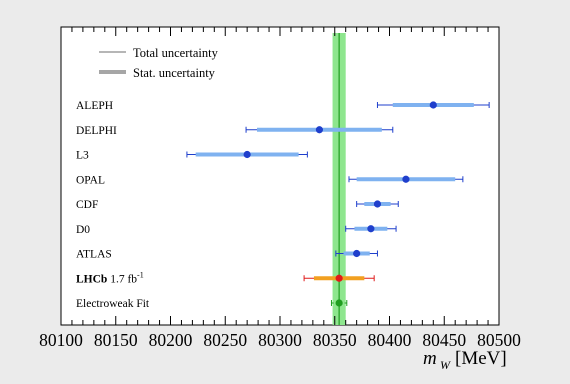 Image resolution: width=570 pixels, height=384 pixels. Describe the element at coordinates (96, 131) in the screenshot. I see `row-label: DELPHI` at that location.